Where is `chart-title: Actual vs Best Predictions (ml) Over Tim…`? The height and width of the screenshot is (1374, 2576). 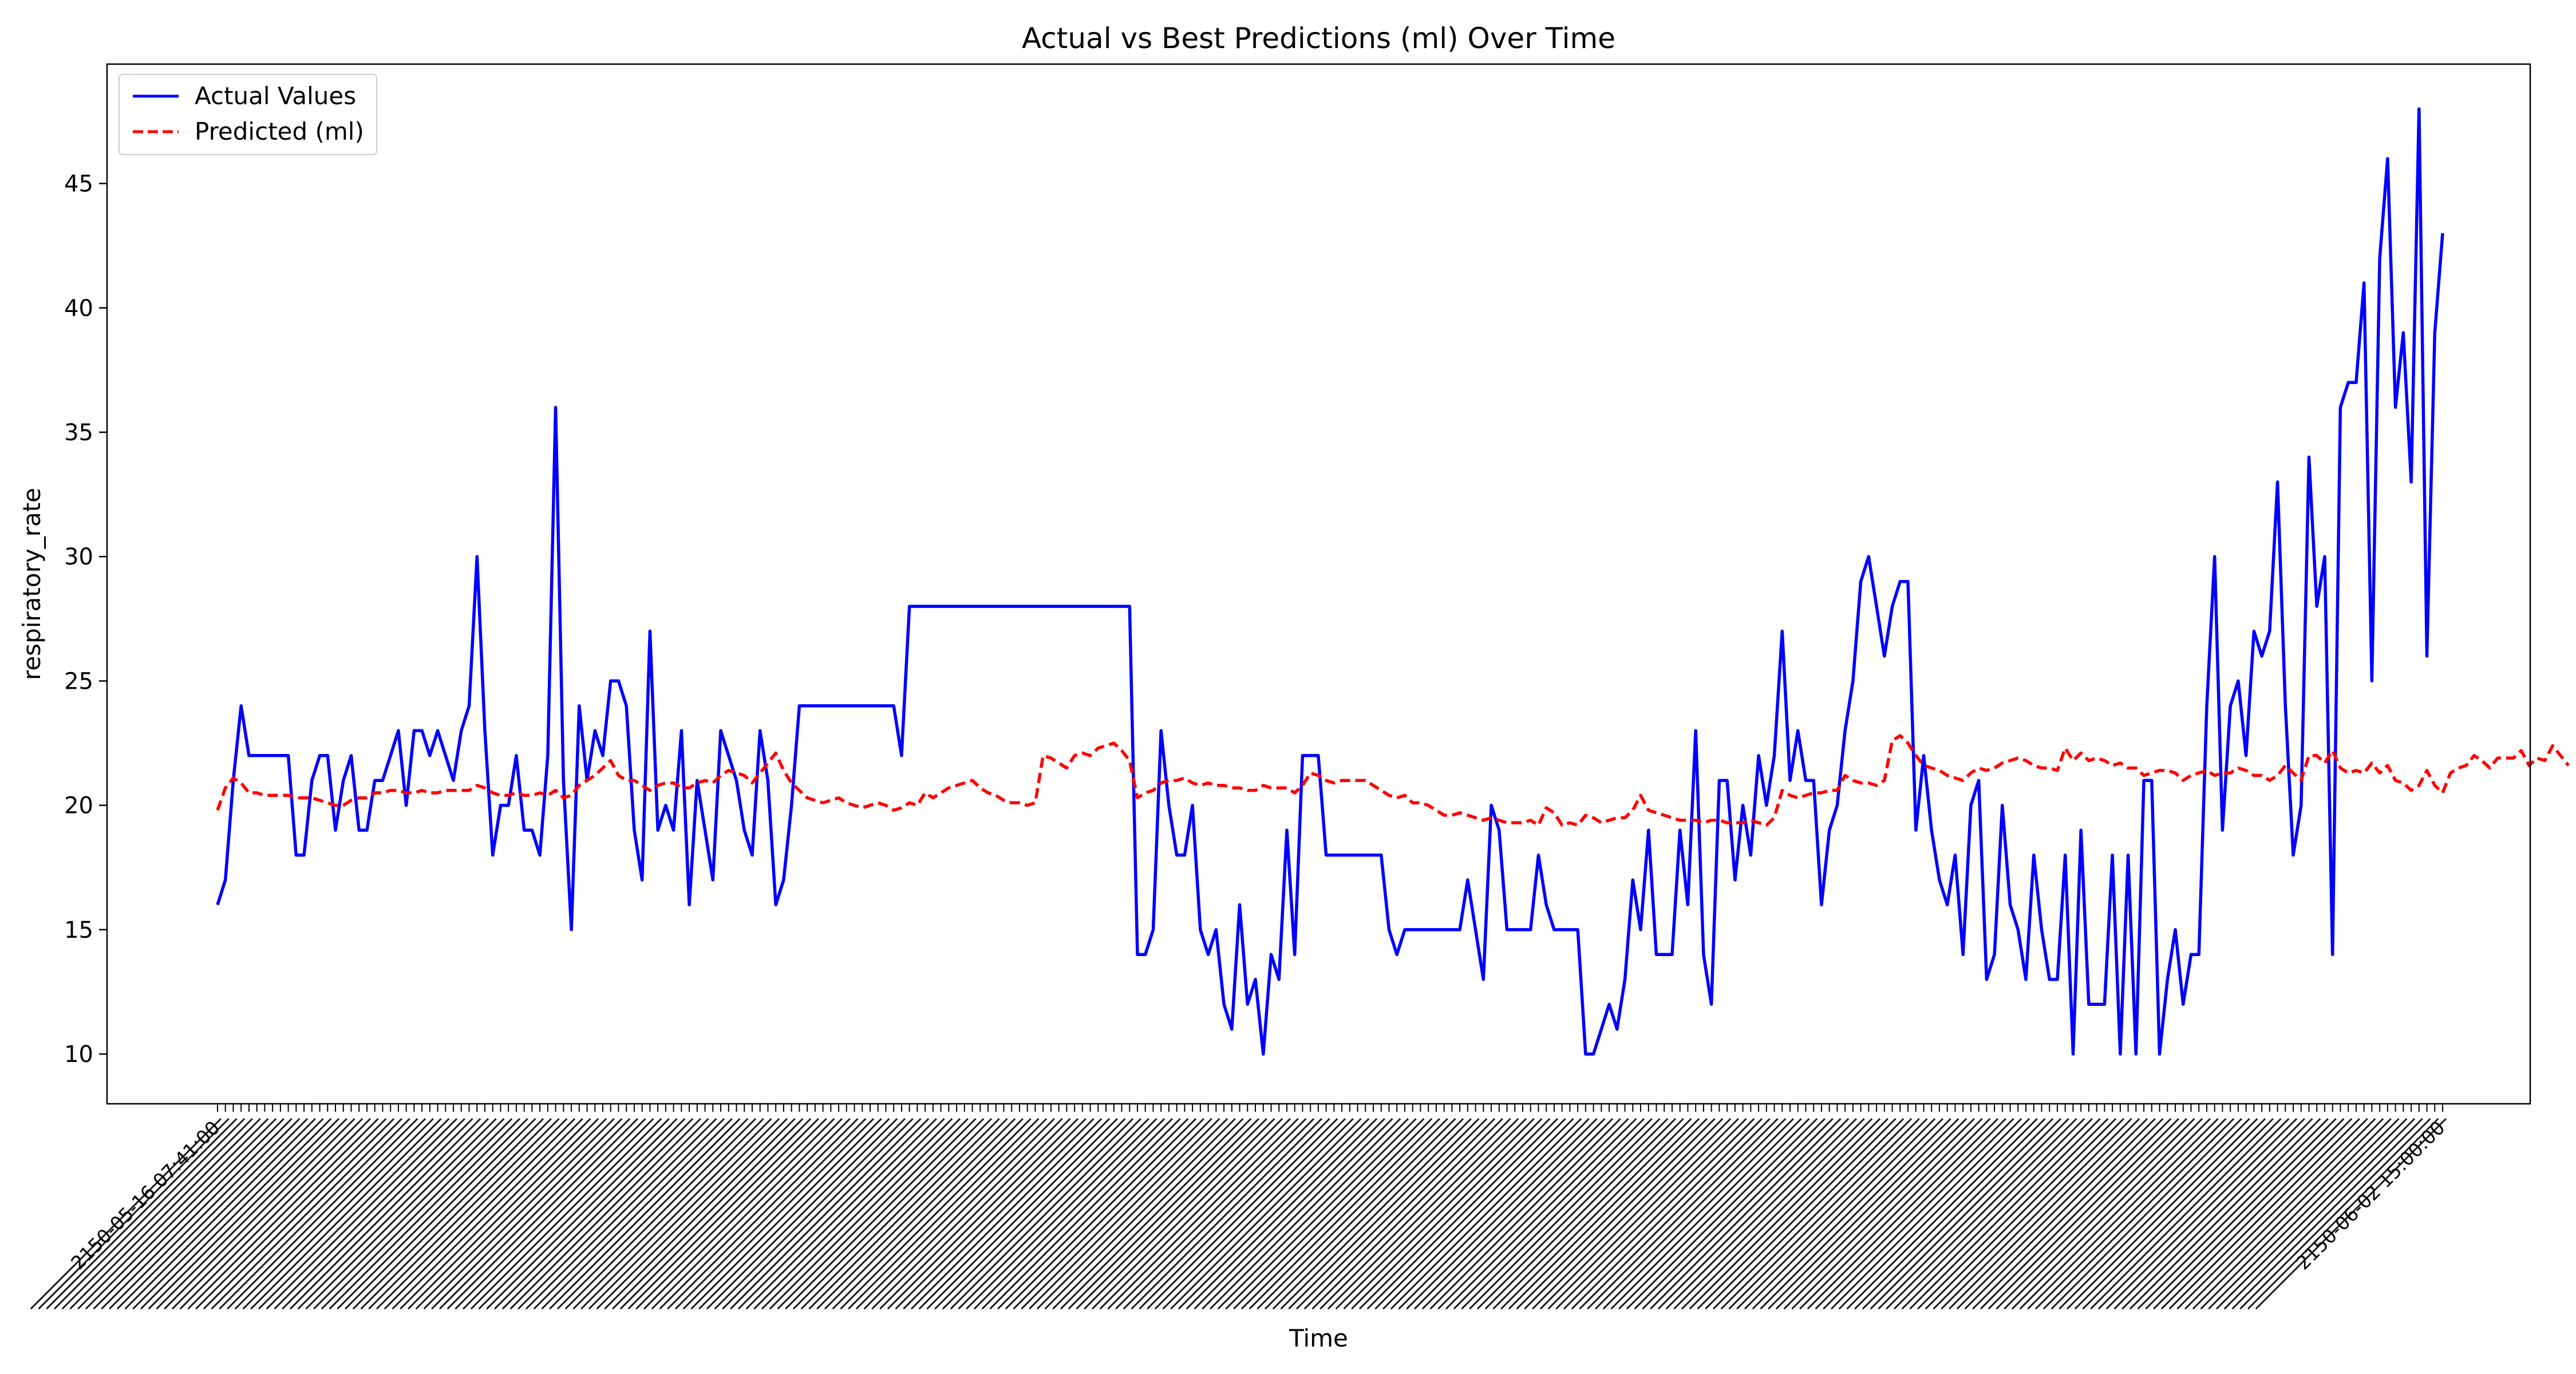
chart-title: Actual vs Best Predictions (ml) Over Tim… is located at coordinates (1318, 38).